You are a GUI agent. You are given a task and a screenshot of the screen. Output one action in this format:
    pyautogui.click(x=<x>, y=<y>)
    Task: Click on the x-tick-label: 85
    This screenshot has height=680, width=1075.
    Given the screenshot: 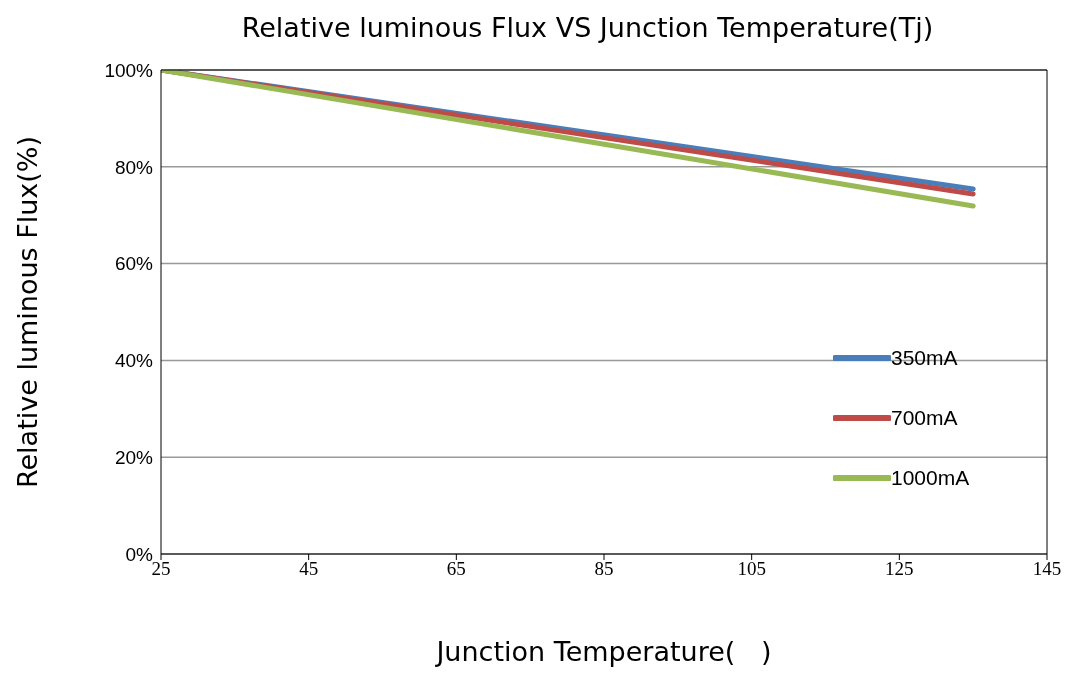 What is the action you would take?
    pyautogui.click(x=604, y=569)
    